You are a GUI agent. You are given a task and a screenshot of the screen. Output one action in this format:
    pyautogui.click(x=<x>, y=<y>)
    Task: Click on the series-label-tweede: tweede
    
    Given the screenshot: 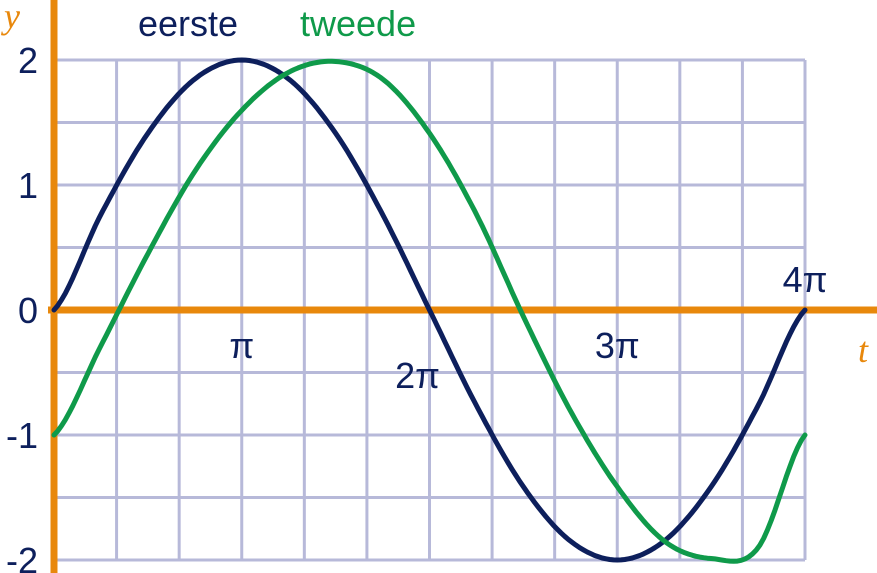 What is the action you would take?
    pyautogui.click(x=358, y=23)
    